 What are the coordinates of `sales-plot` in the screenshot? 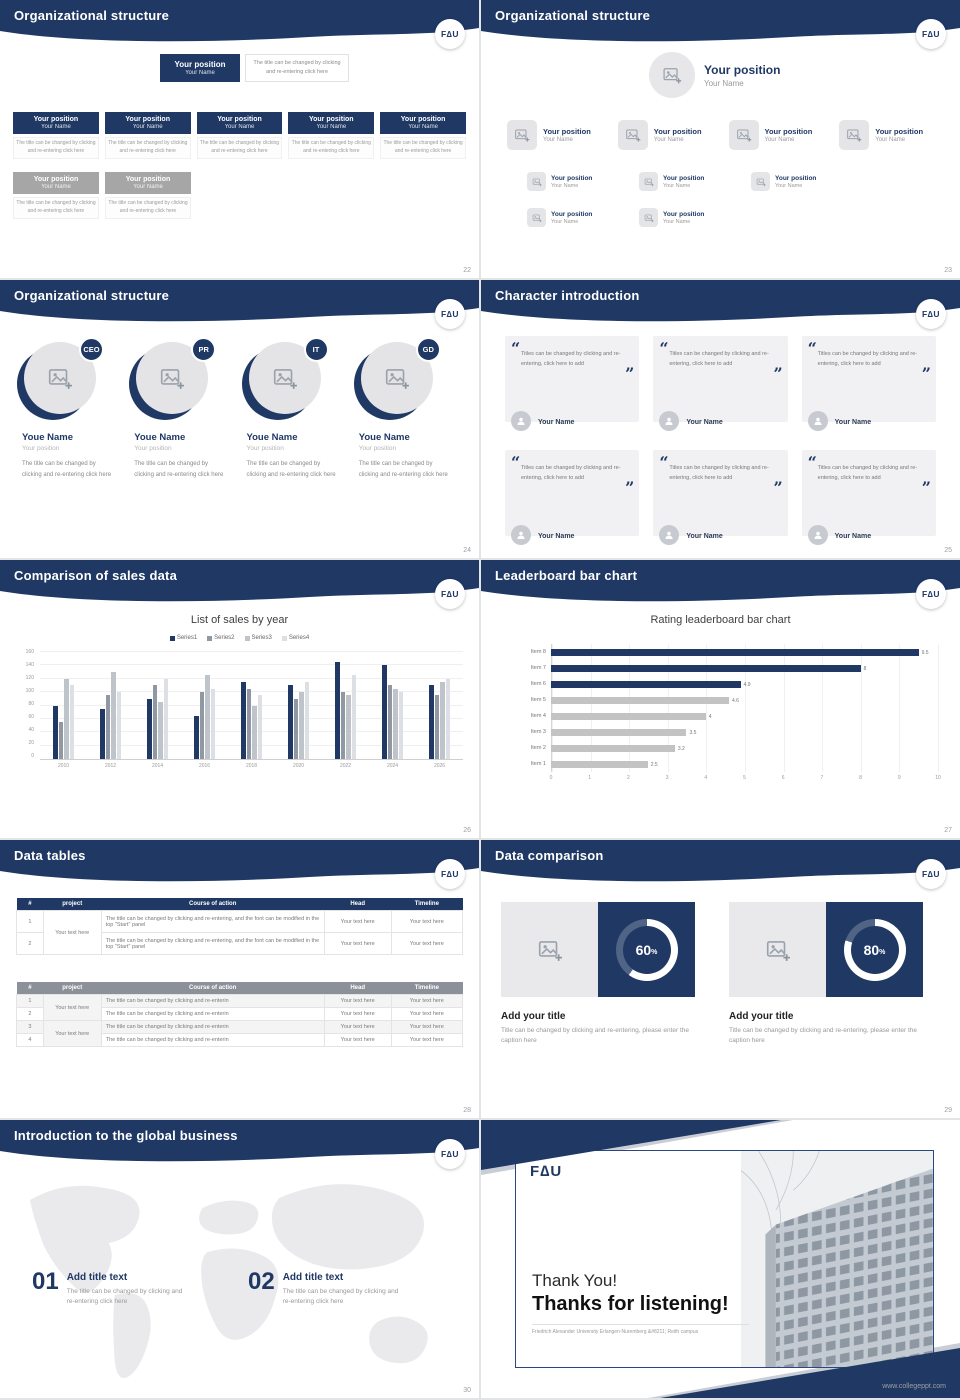 It's located at (251, 705).